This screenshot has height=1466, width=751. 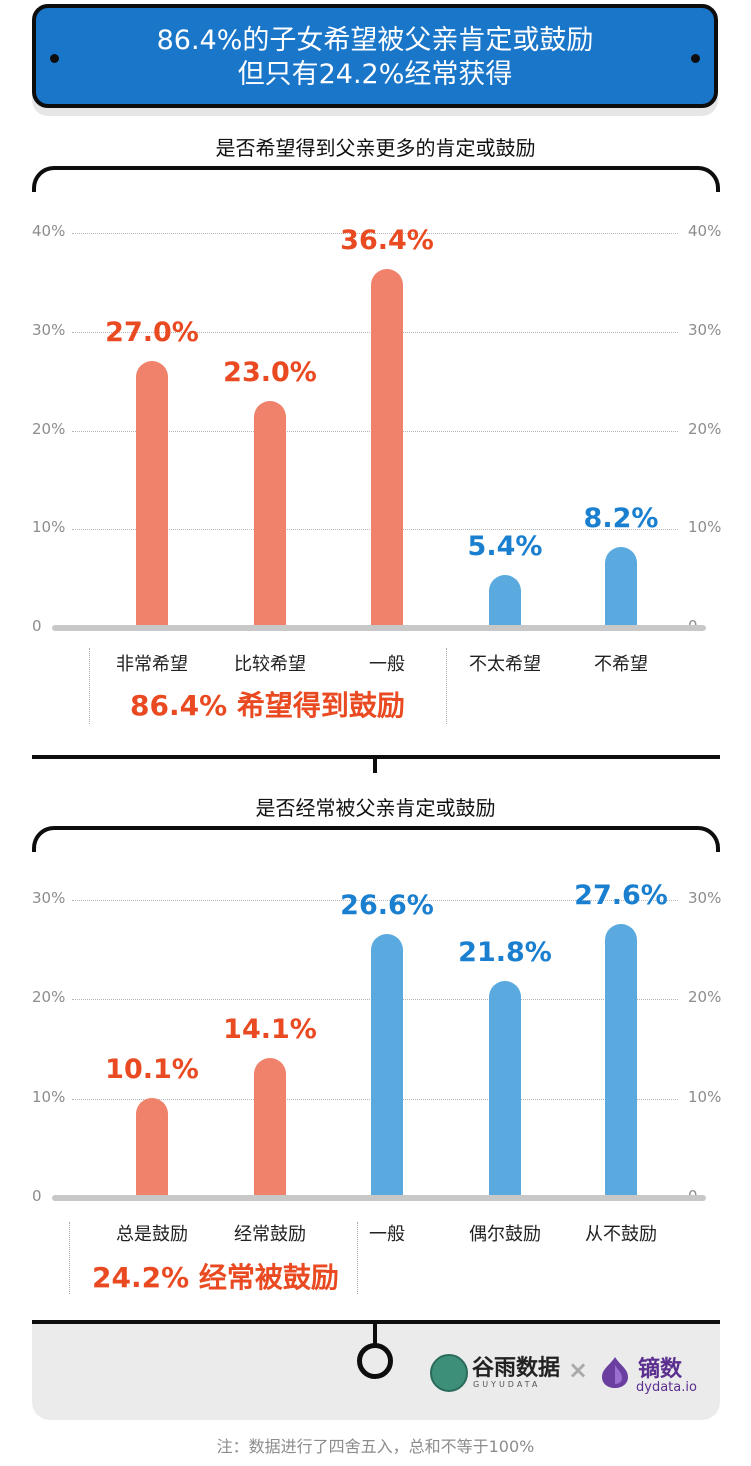 I want to click on footnote: 注：数据进行了四舍五入，总和不等于100%, so click(x=375, y=1446).